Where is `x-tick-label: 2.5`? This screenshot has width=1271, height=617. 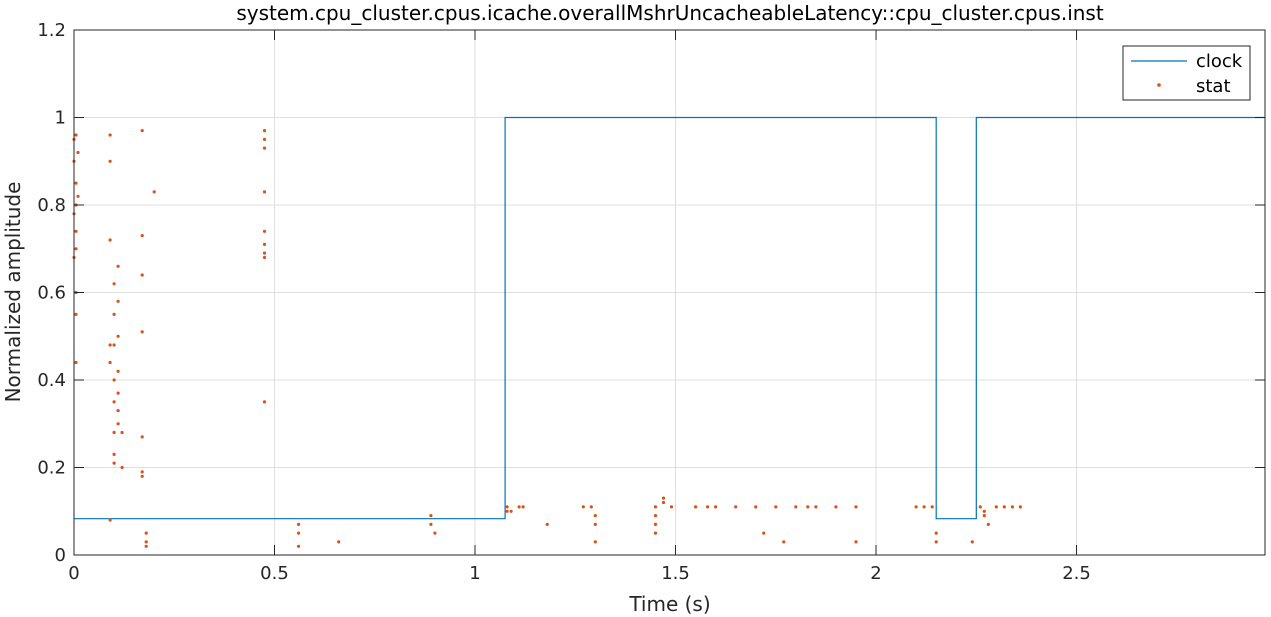
x-tick-label: 2.5 is located at coordinates (1076, 573).